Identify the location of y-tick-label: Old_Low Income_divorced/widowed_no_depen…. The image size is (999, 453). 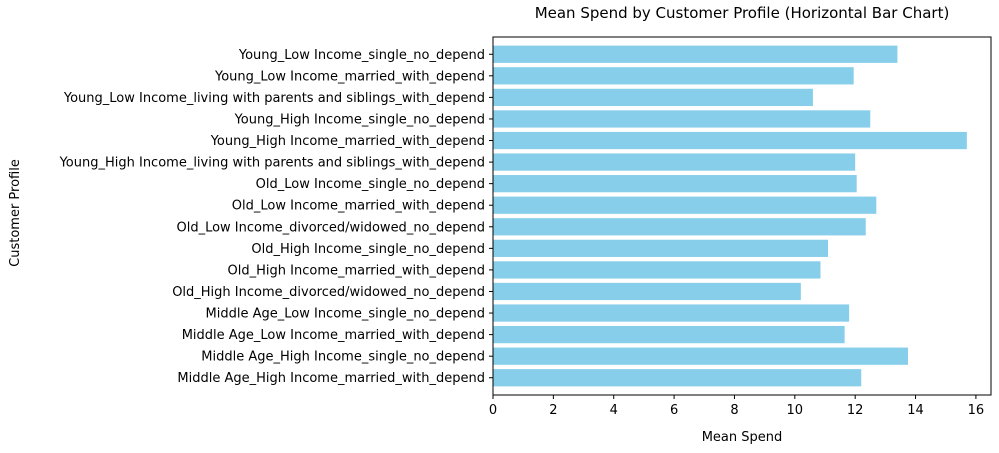
(330, 227).